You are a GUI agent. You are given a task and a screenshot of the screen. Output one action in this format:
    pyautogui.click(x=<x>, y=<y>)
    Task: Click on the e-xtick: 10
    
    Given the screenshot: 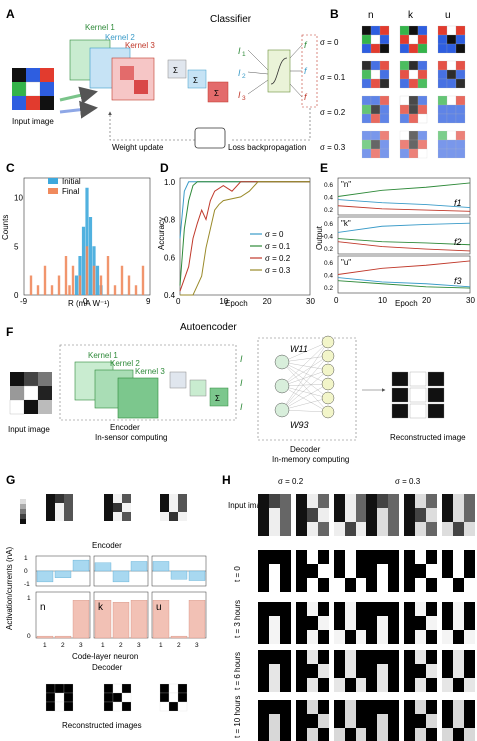 What is the action you would take?
    pyautogui.click(x=382, y=300)
    